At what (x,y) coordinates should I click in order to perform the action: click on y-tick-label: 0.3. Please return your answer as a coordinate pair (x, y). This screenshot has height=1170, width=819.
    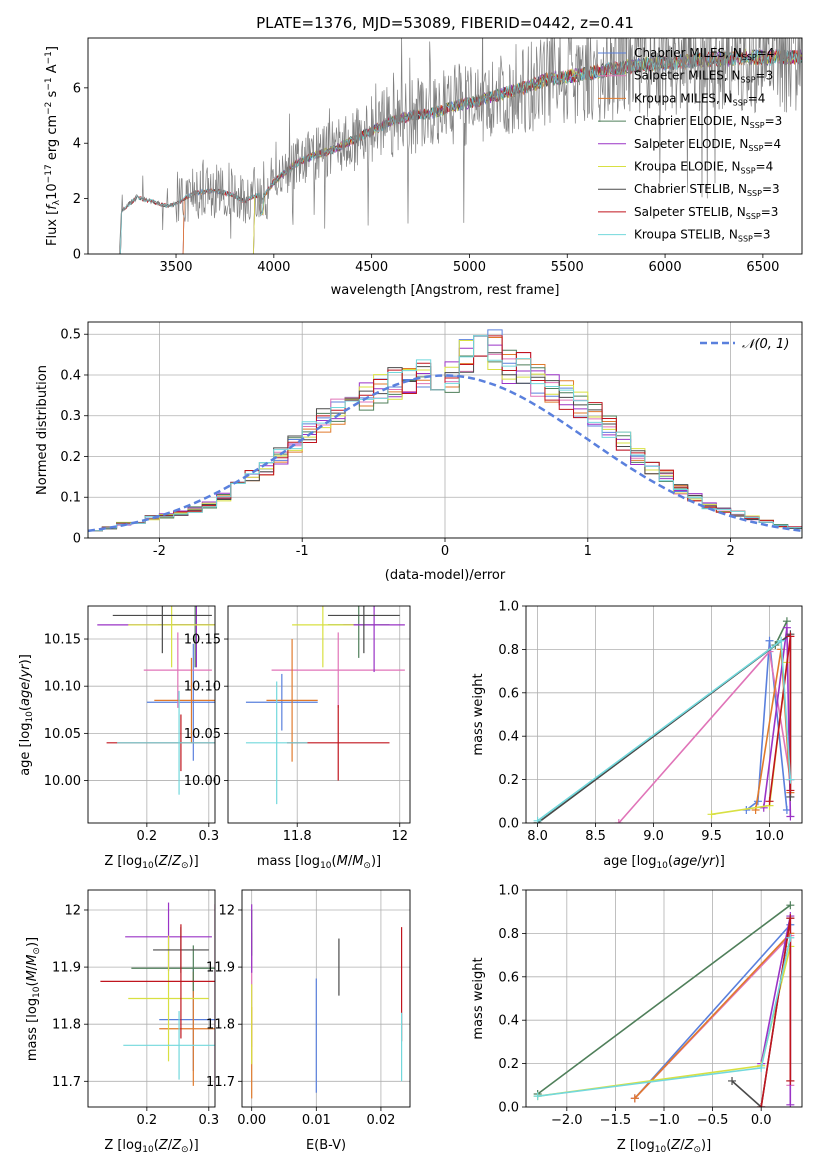
    Looking at the image, I should click on (70, 416).